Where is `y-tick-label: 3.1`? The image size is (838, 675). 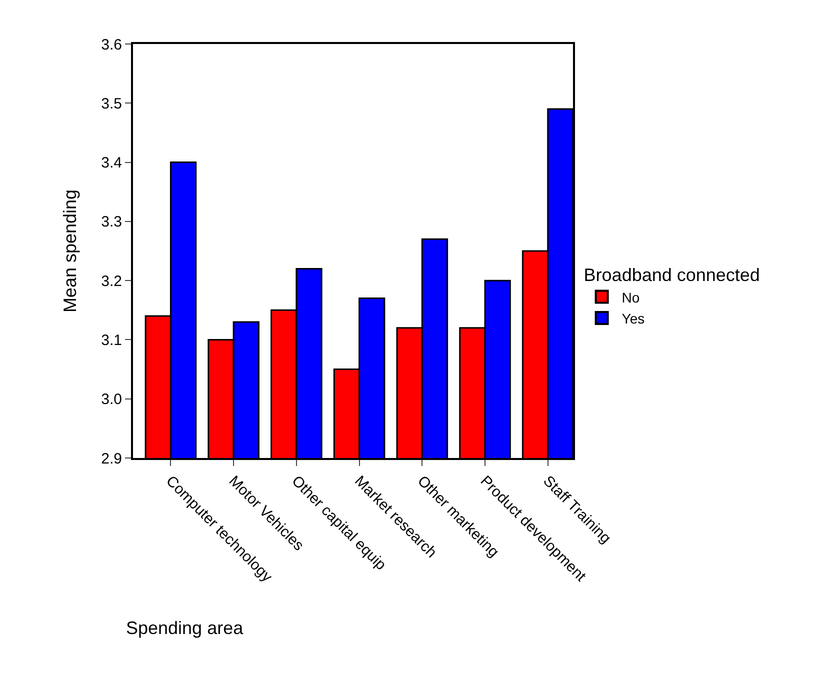 y-tick-label: 3.1 is located at coordinates (111, 340).